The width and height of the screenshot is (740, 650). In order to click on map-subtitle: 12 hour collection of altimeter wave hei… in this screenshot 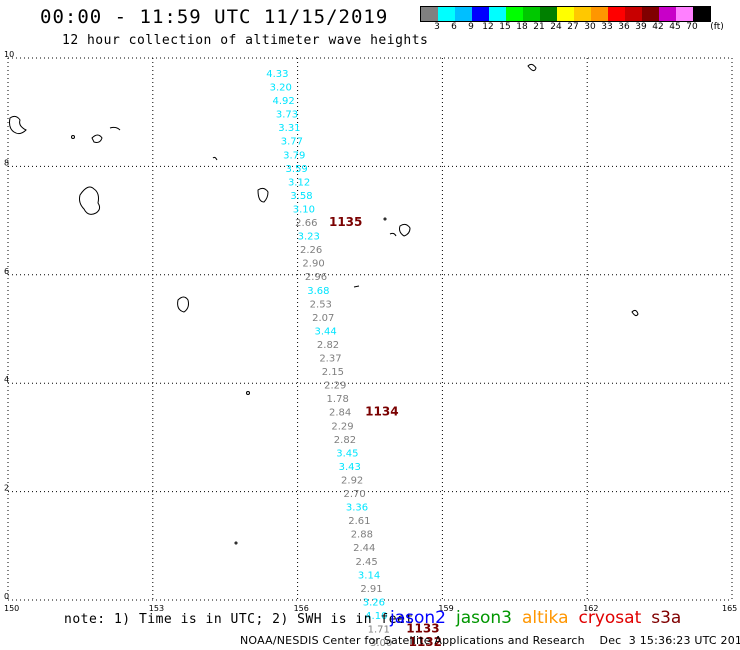, I will do `click(245, 40)`.